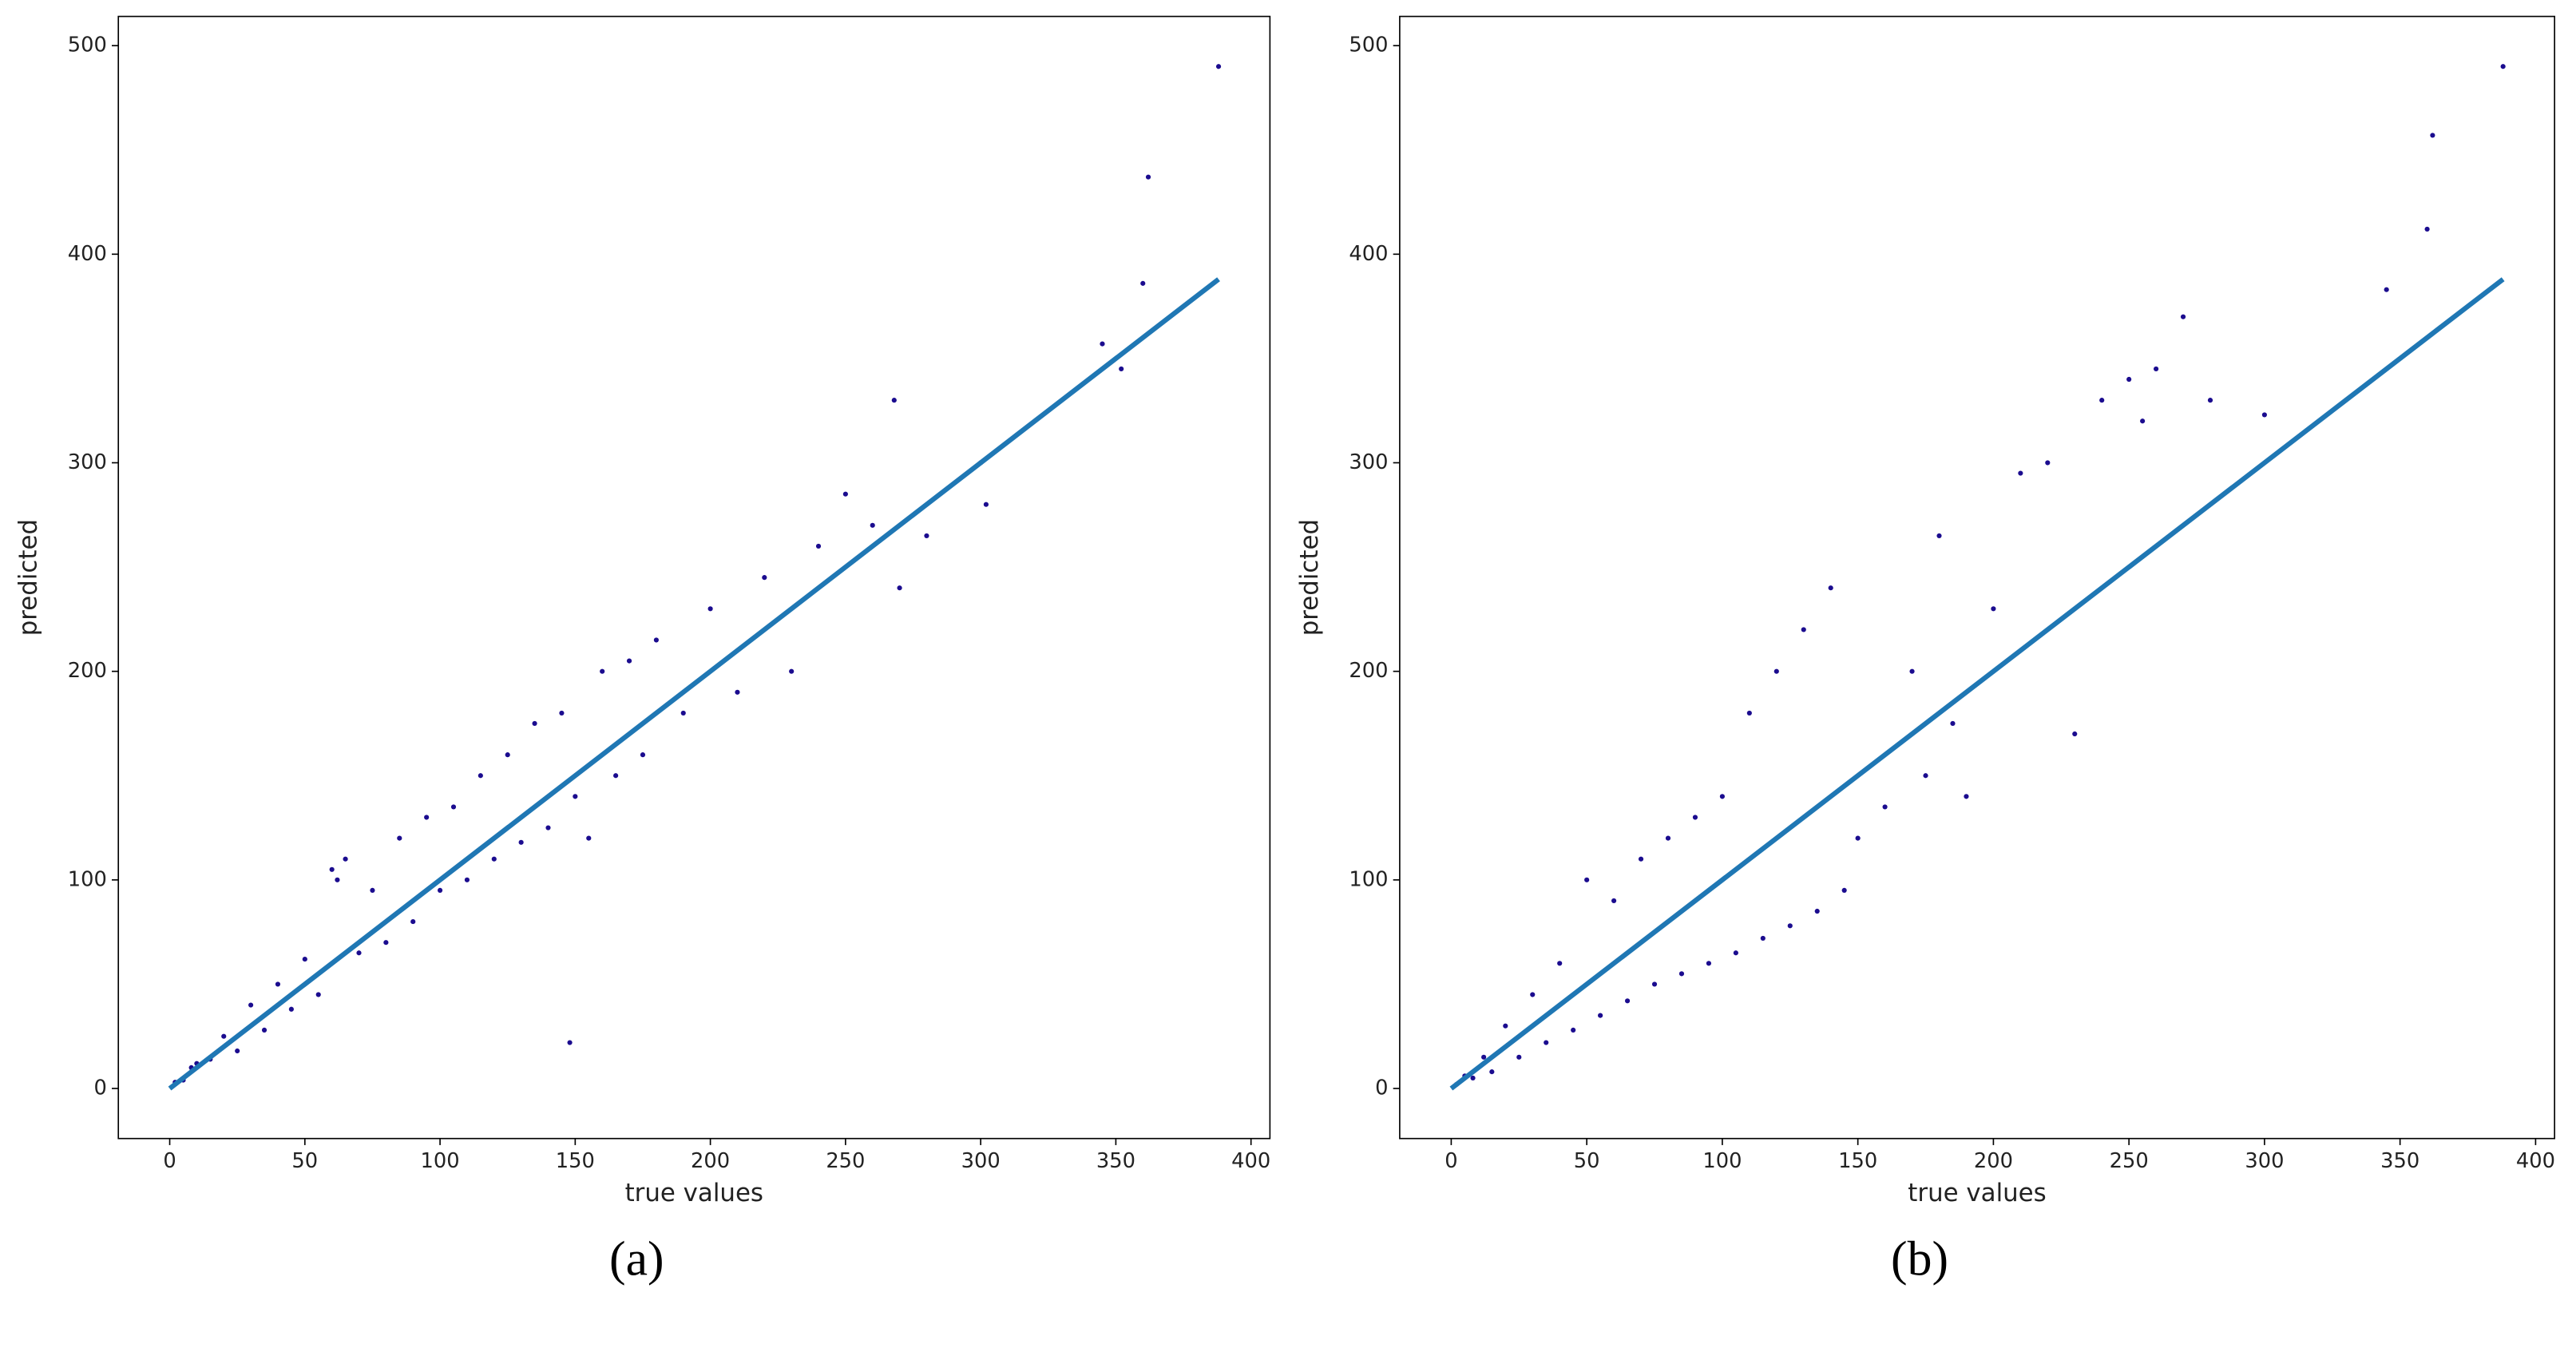 The height and width of the screenshot is (1348, 2576). What do you see at coordinates (1309, 577) in the screenshot?
I see `y-axis-label: predicted` at bounding box center [1309, 577].